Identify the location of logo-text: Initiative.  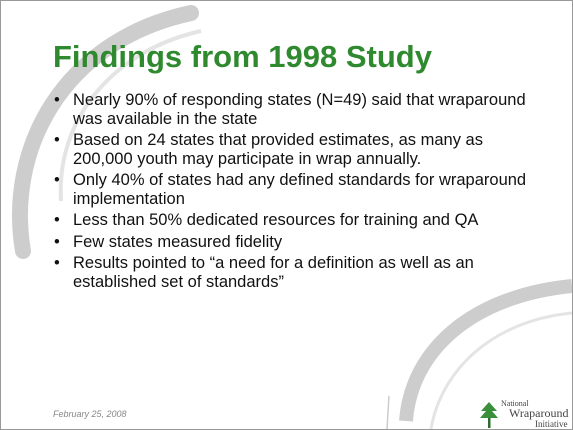
(551, 424).